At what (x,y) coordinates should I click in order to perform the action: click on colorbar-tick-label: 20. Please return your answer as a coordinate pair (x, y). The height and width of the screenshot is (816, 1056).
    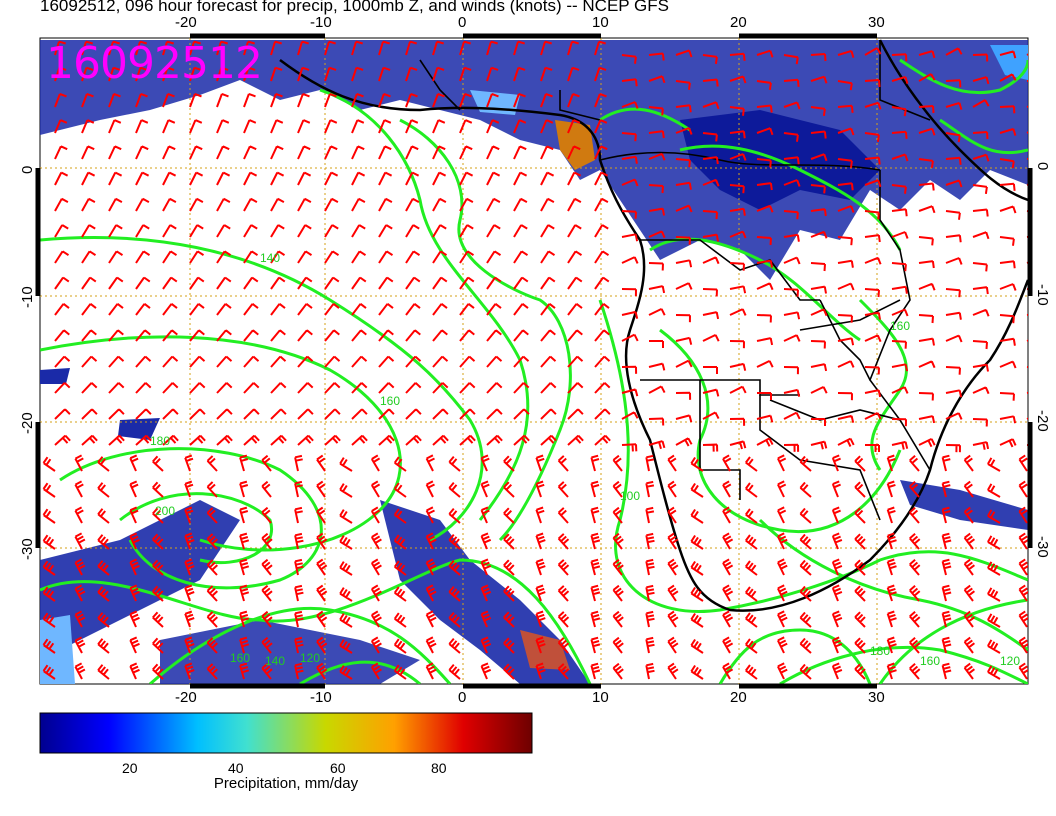
    Looking at the image, I should click on (130, 768).